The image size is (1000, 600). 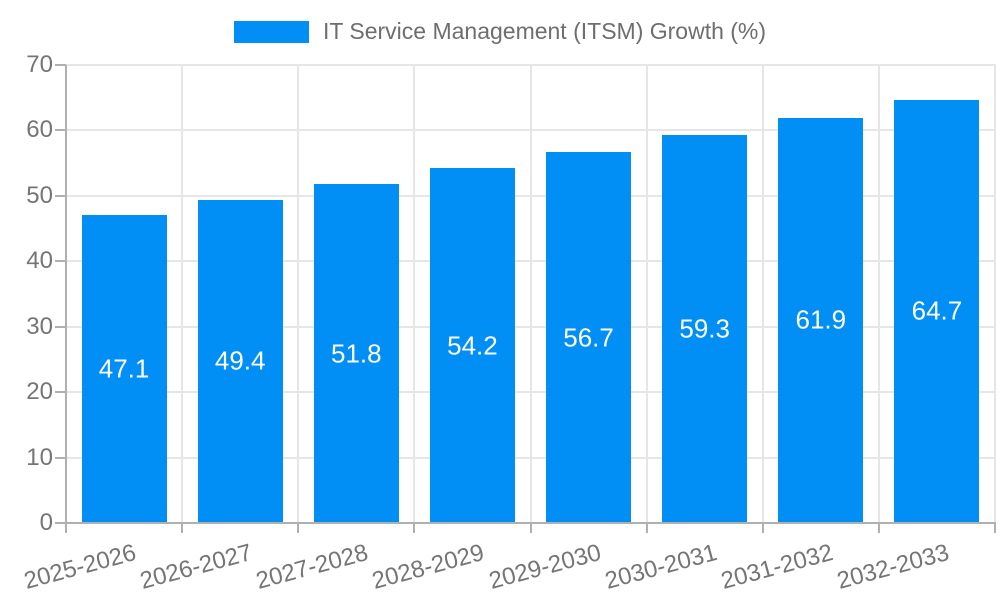 I want to click on y-axis-tick-label: 0, so click(x=46, y=522).